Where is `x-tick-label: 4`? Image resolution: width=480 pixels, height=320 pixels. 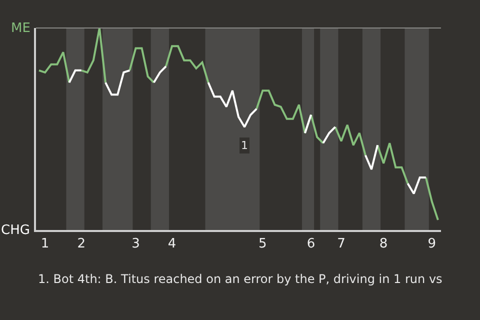
x-tick-label: 4 is located at coordinates (172, 244).